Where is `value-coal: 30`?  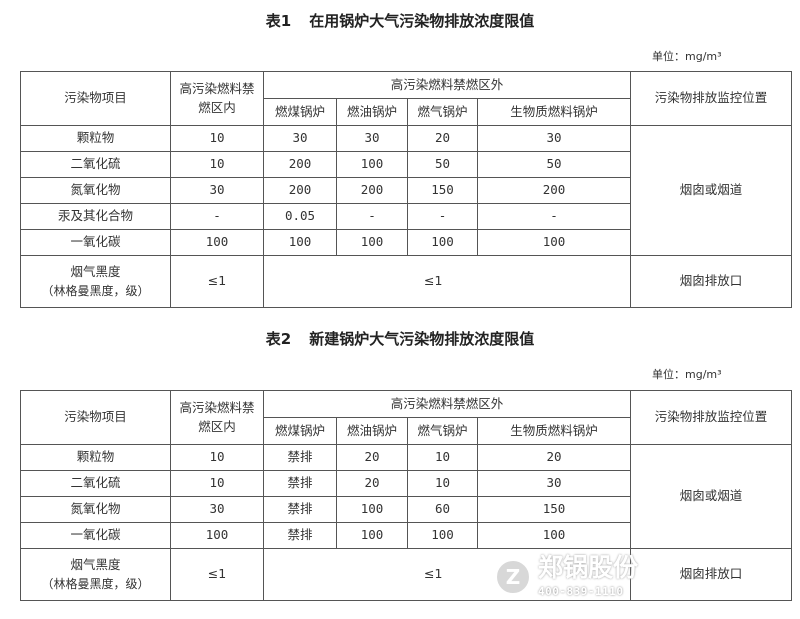
value-coal: 30 is located at coordinates (300, 138).